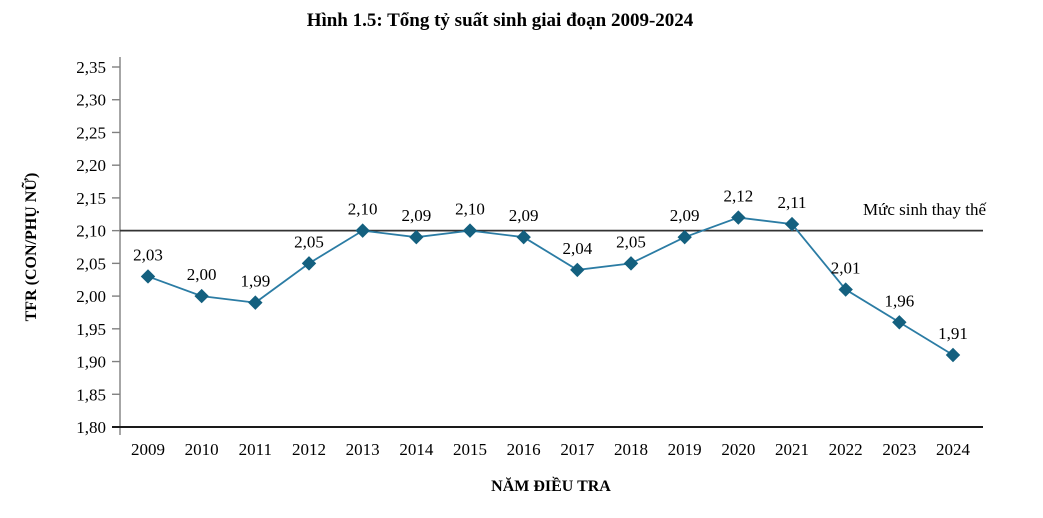  I want to click on x-tick-label: 2014, so click(416, 449).